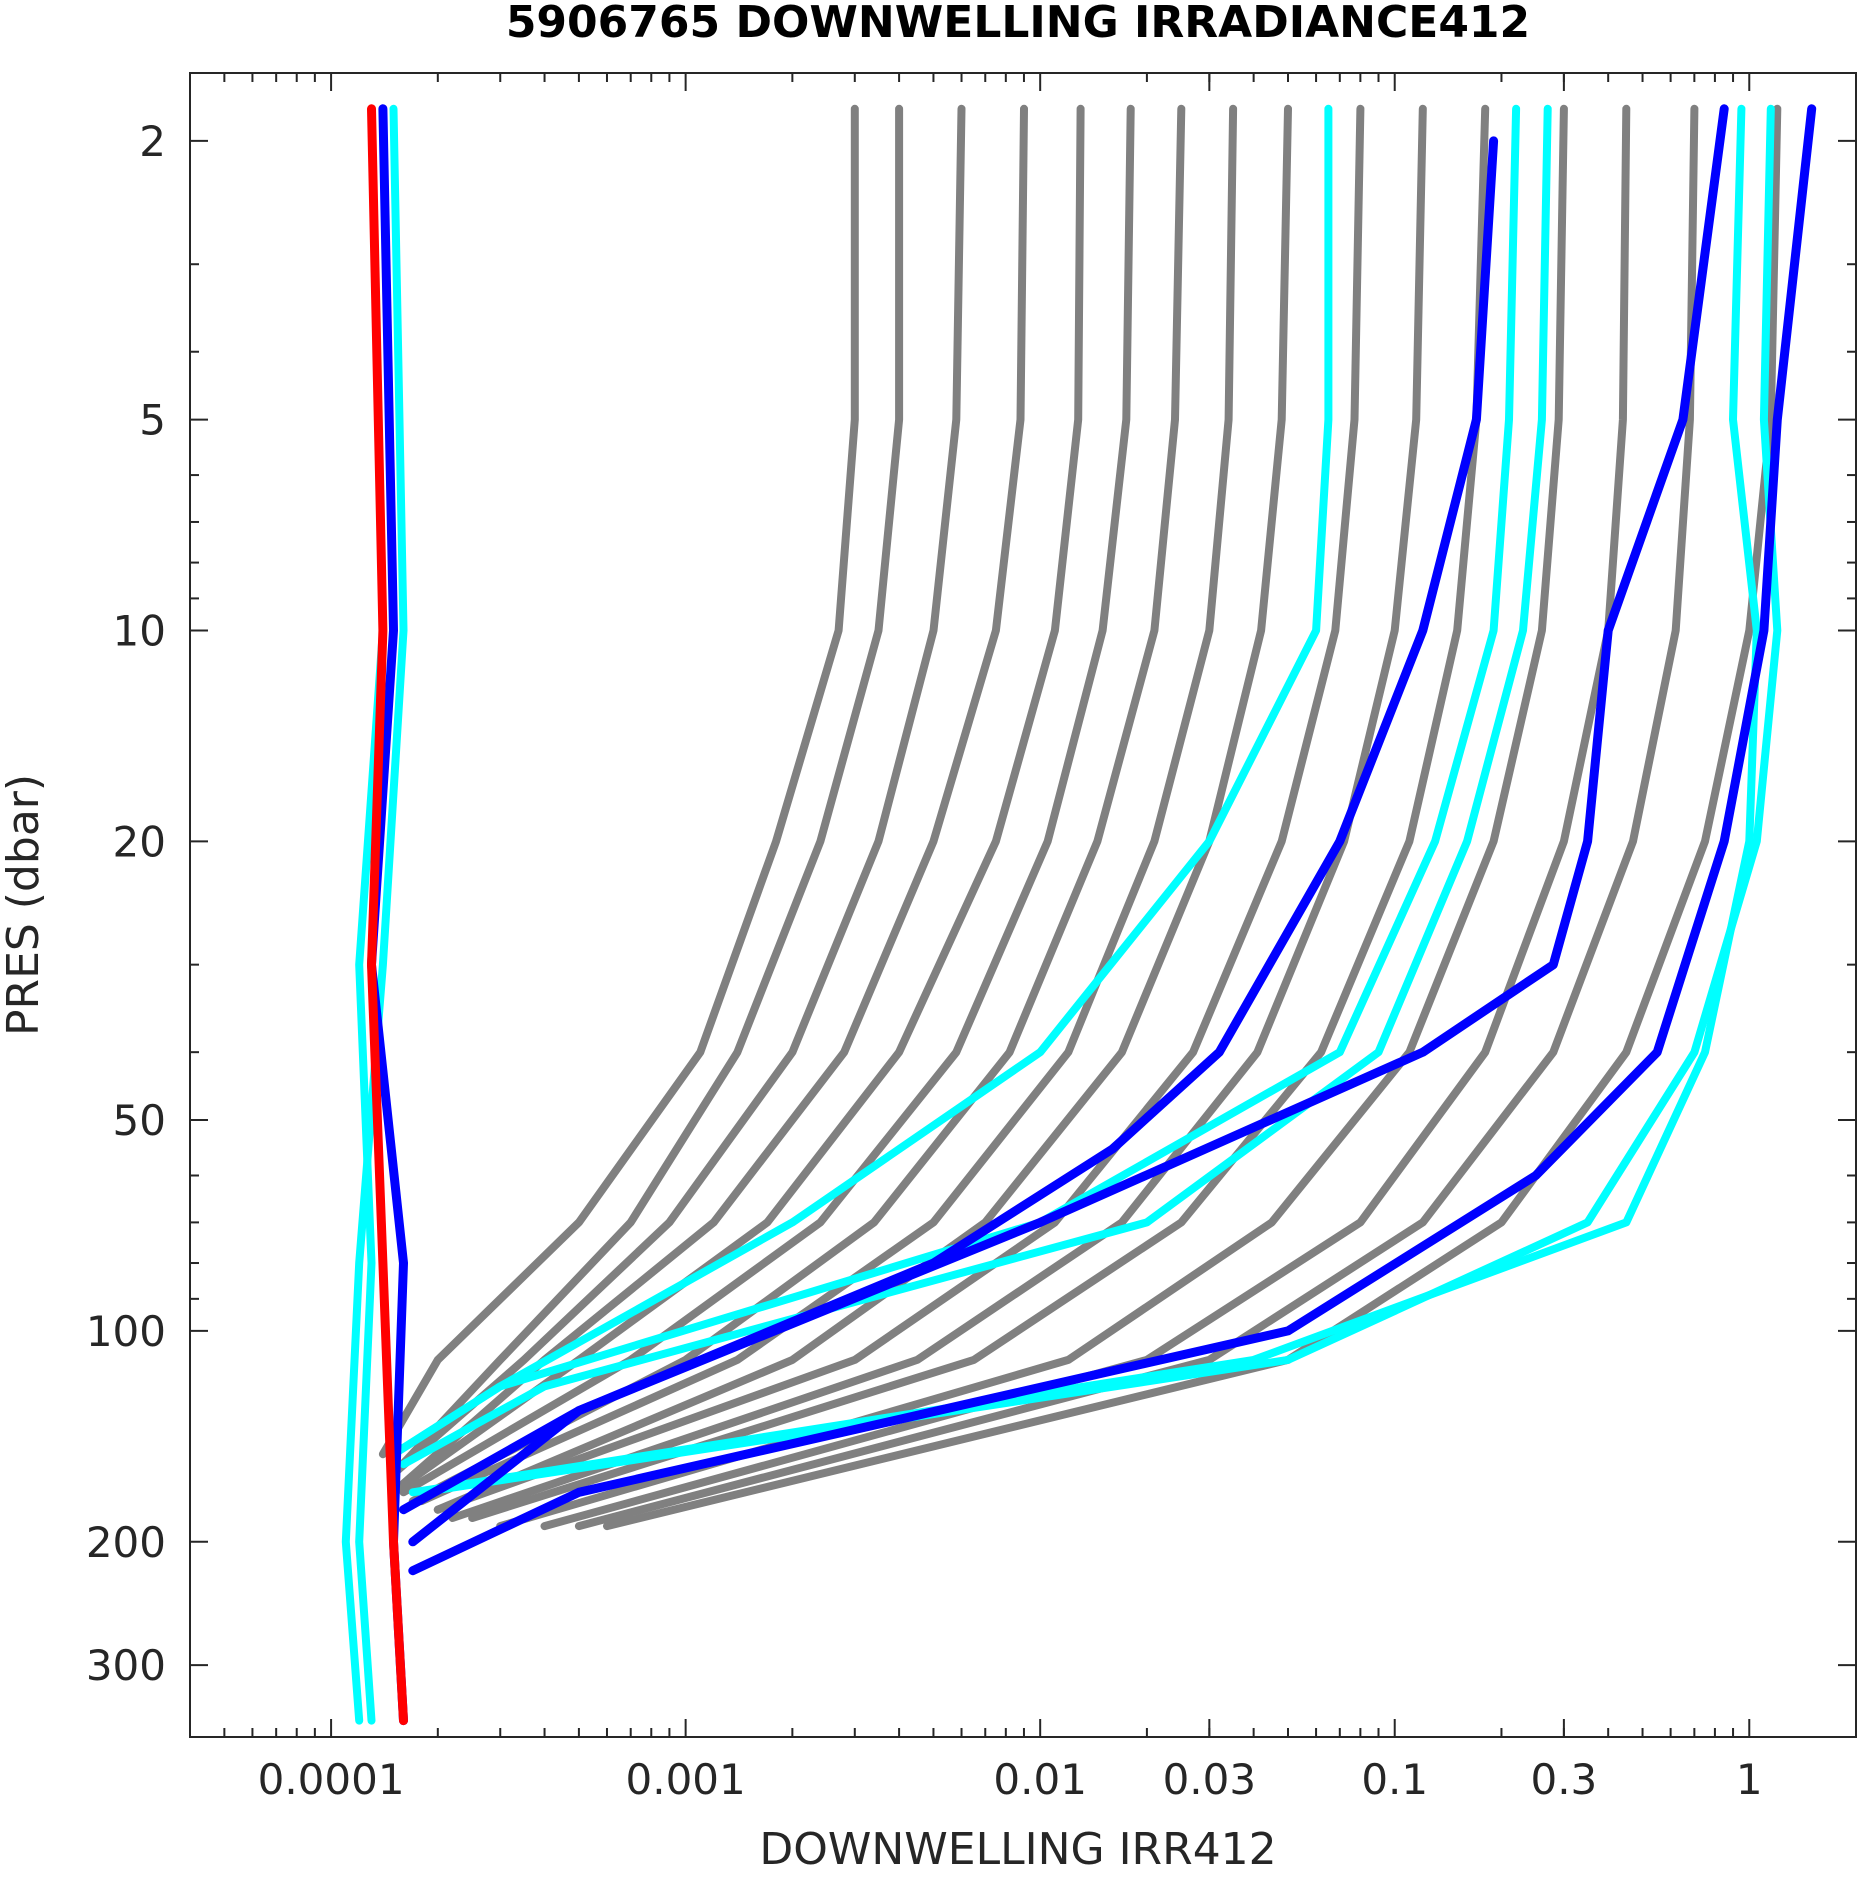 This screenshot has height=1885, width=1865. Describe the element at coordinates (139, 1120) in the screenshot. I see `y-tick-label: 50` at that location.